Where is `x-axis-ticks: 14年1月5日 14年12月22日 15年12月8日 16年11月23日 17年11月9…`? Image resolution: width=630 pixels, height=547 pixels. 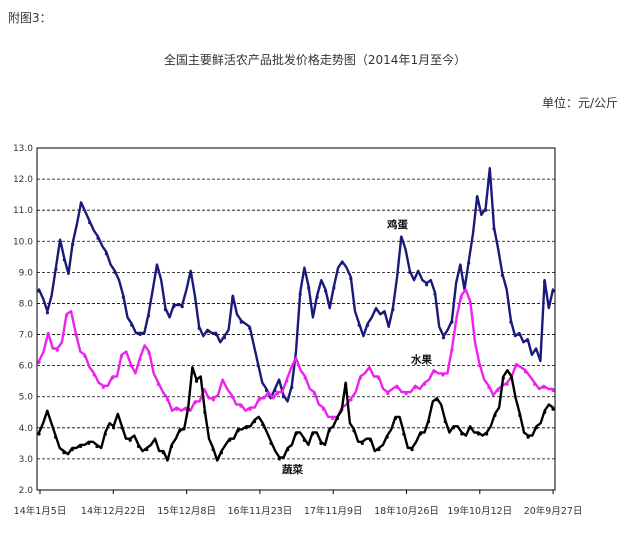 x-axis-ticks: 14年1月5日 14年12月22日 15年12月8日 16年11月23日 17年11月9… is located at coordinates (298, 503).